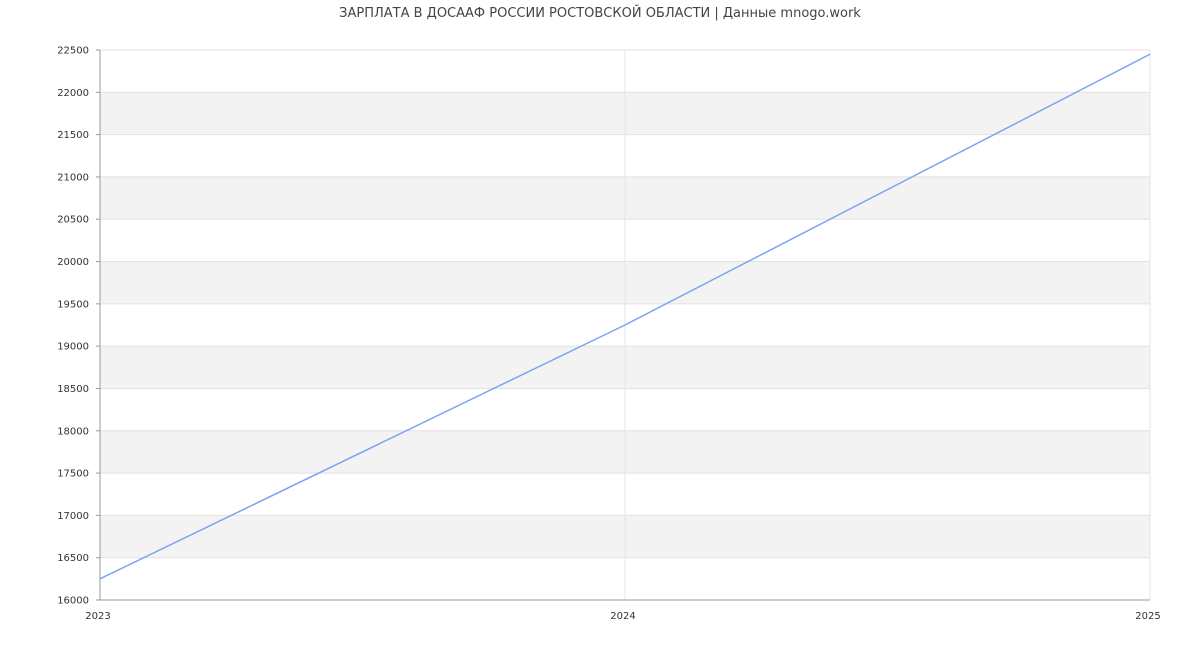 Image resolution: width=1200 pixels, height=650 pixels. I want to click on x-tick-label: 2024, so click(622, 616).